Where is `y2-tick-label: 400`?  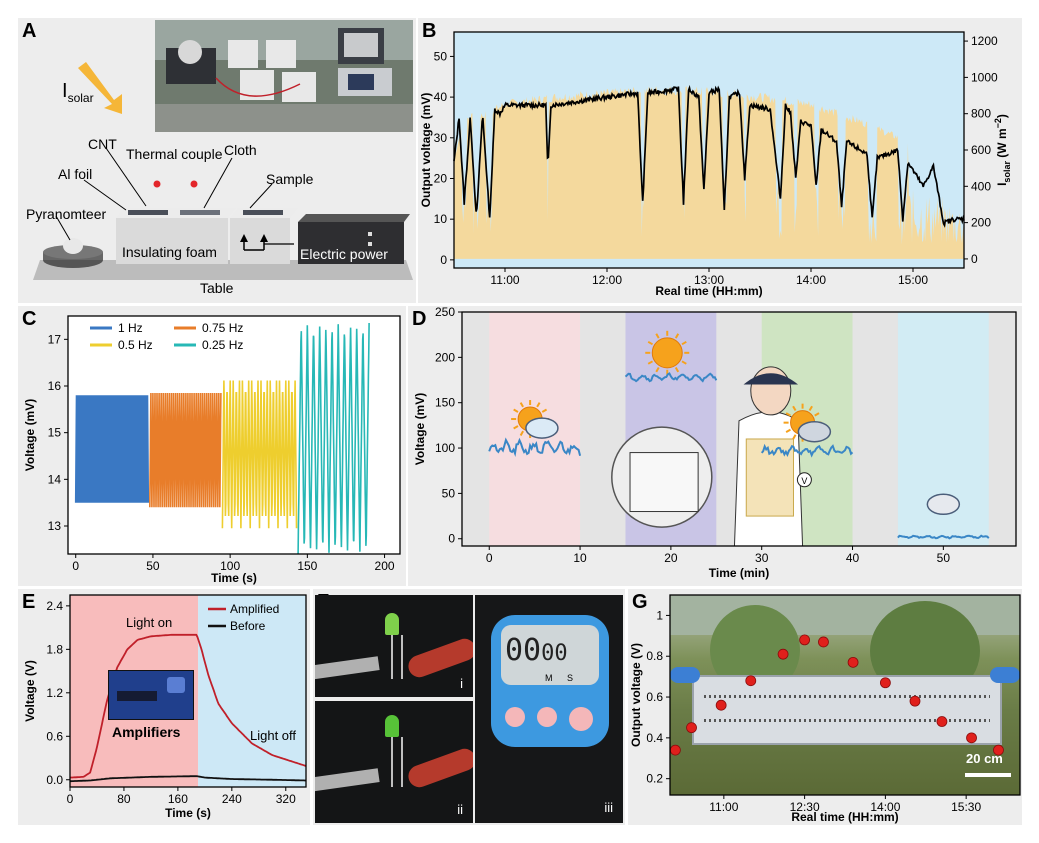
y2-tick-label: 400 is located at coordinates (981, 186).